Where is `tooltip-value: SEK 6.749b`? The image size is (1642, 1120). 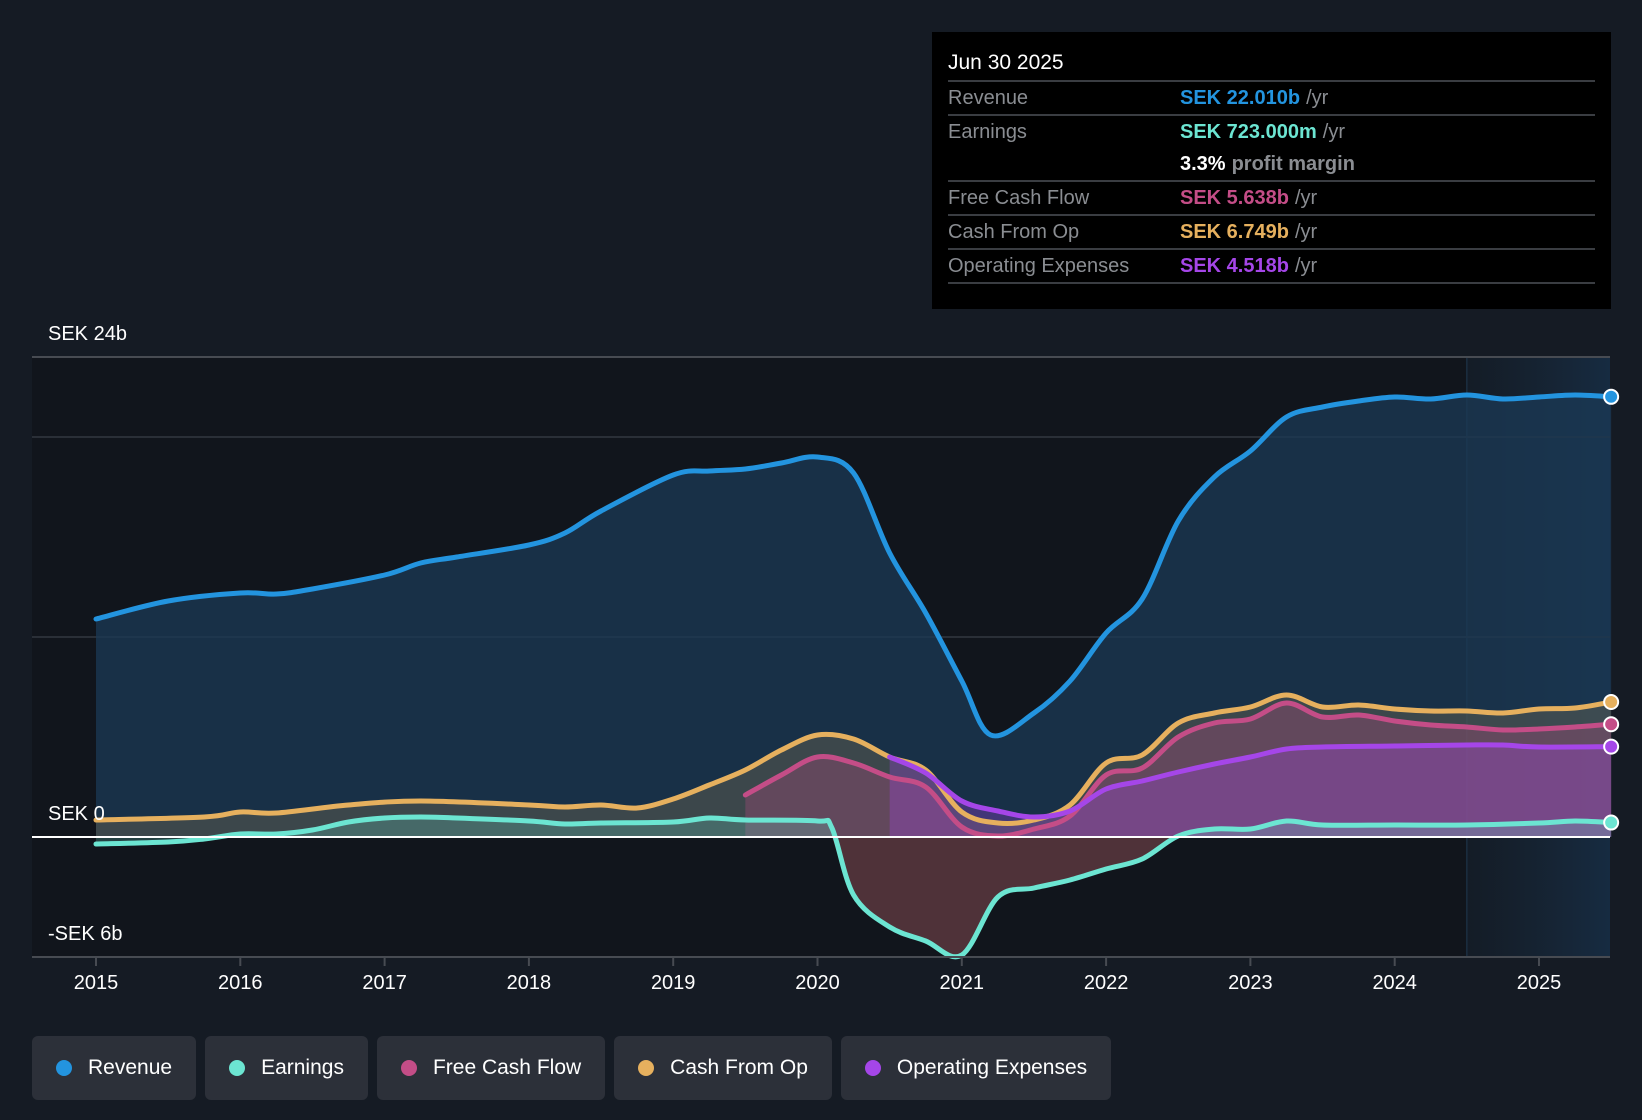 tooltip-value: SEK 6.749b is located at coordinates (1234, 232).